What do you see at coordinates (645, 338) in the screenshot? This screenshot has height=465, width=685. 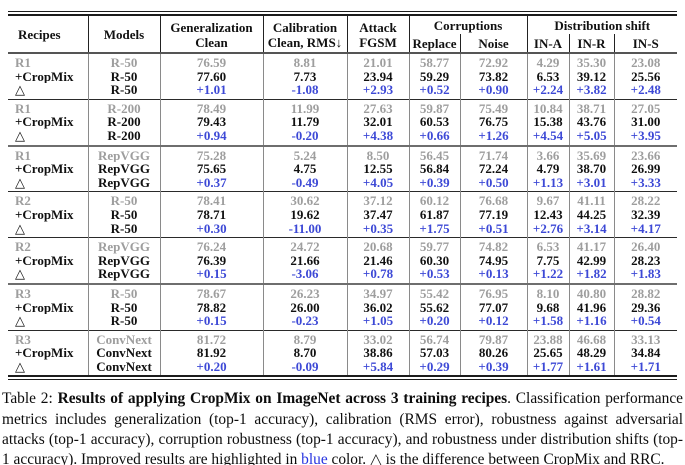 I see `value-cell: 33.13` at bounding box center [645, 338].